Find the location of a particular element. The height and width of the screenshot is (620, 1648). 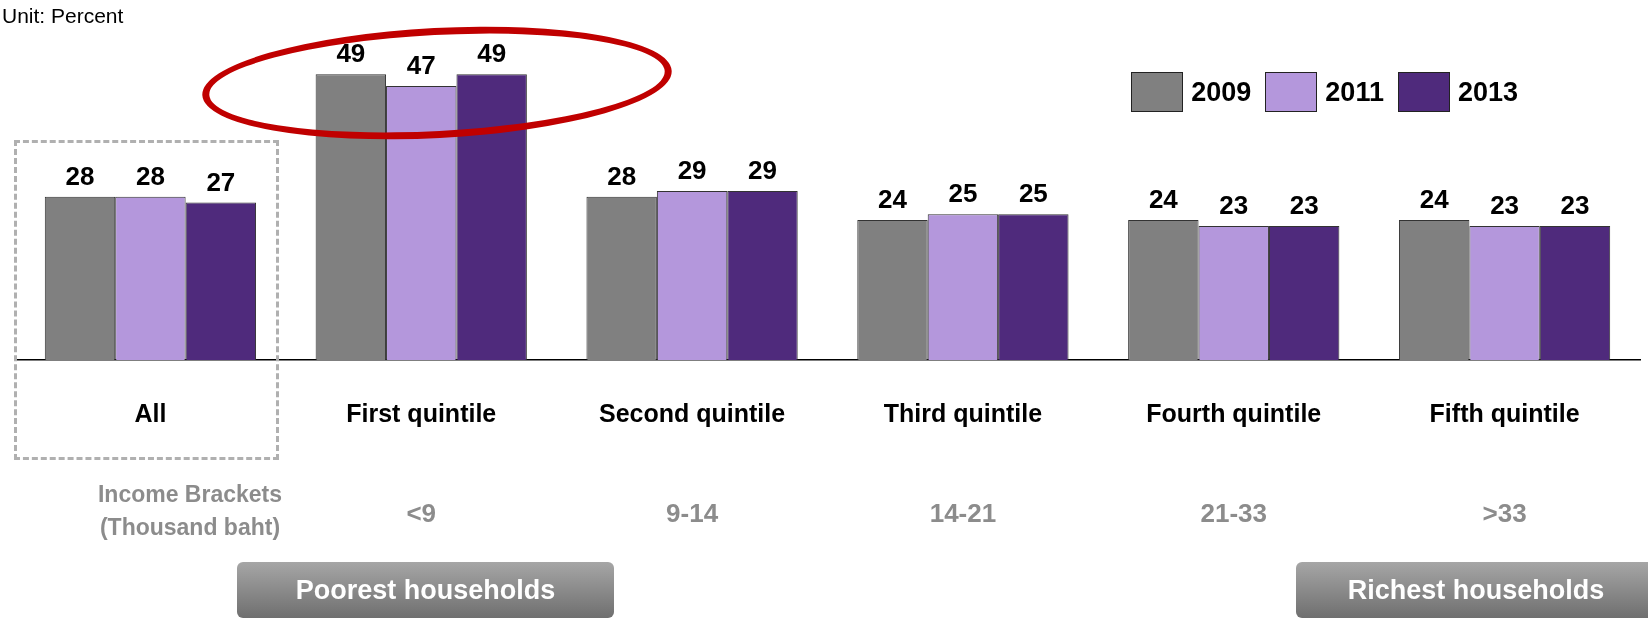

data-label: 27 is located at coordinates (221, 181).